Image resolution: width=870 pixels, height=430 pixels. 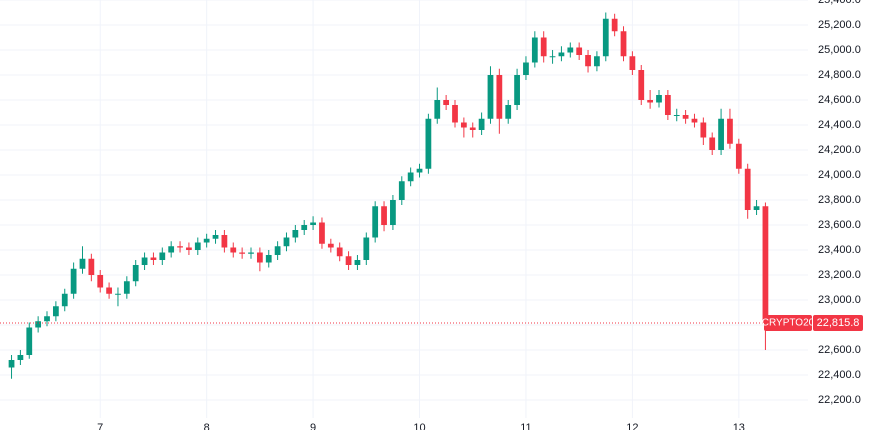 What do you see at coordinates (100, 426) in the screenshot?
I see `x-tick-label: 7` at bounding box center [100, 426].